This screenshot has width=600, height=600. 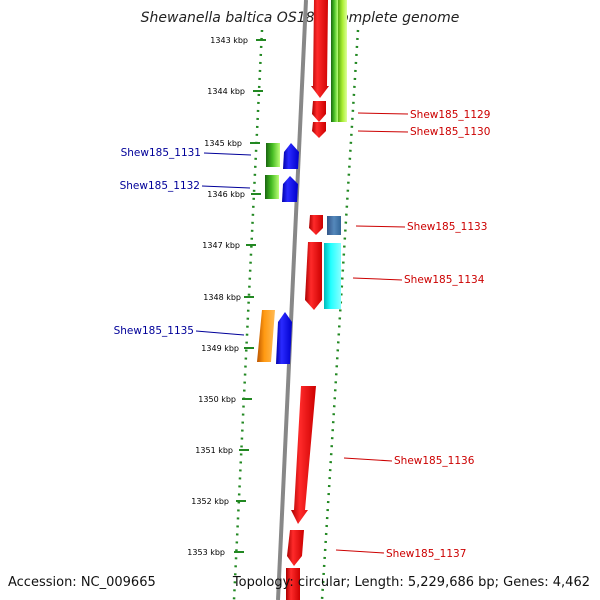 What do you see at coordinates (229, 40) in the screenshot?
I see `ruler-label: 1343 kbp` at bounding box center [229, 40].